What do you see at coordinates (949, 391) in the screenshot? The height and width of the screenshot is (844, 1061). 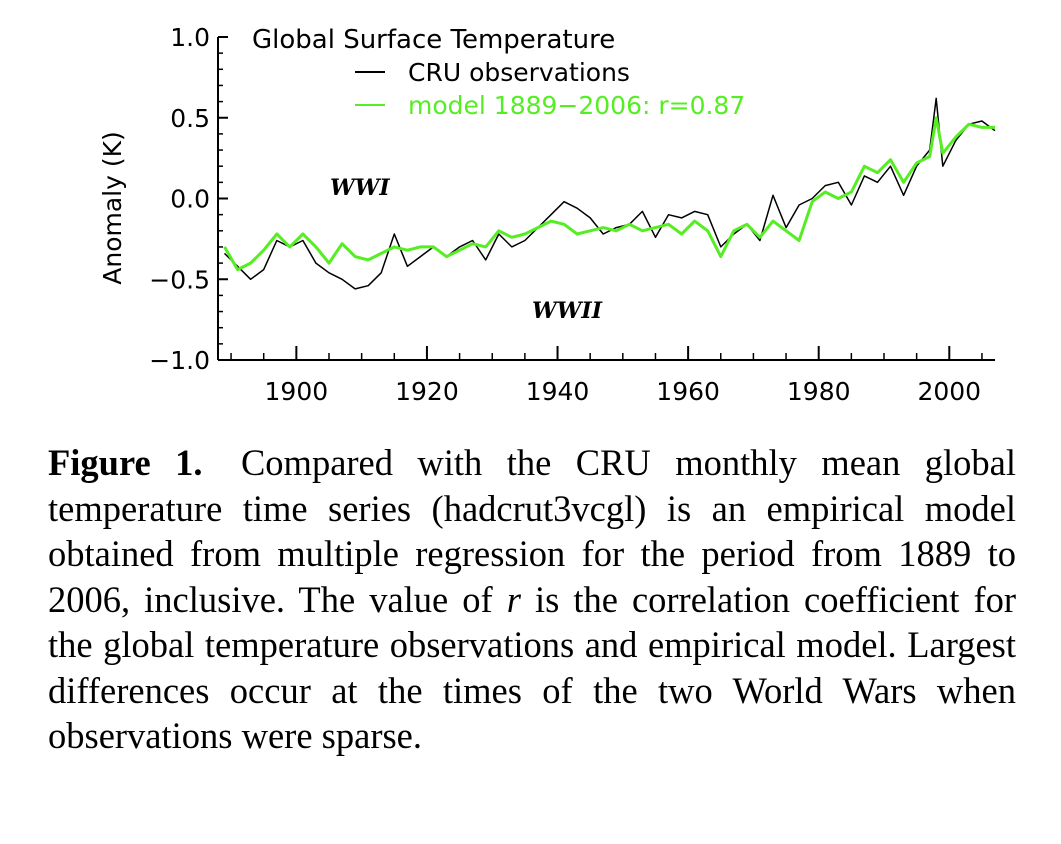 I see `x-tick-label: 2000` at bounding box center [949, 391].